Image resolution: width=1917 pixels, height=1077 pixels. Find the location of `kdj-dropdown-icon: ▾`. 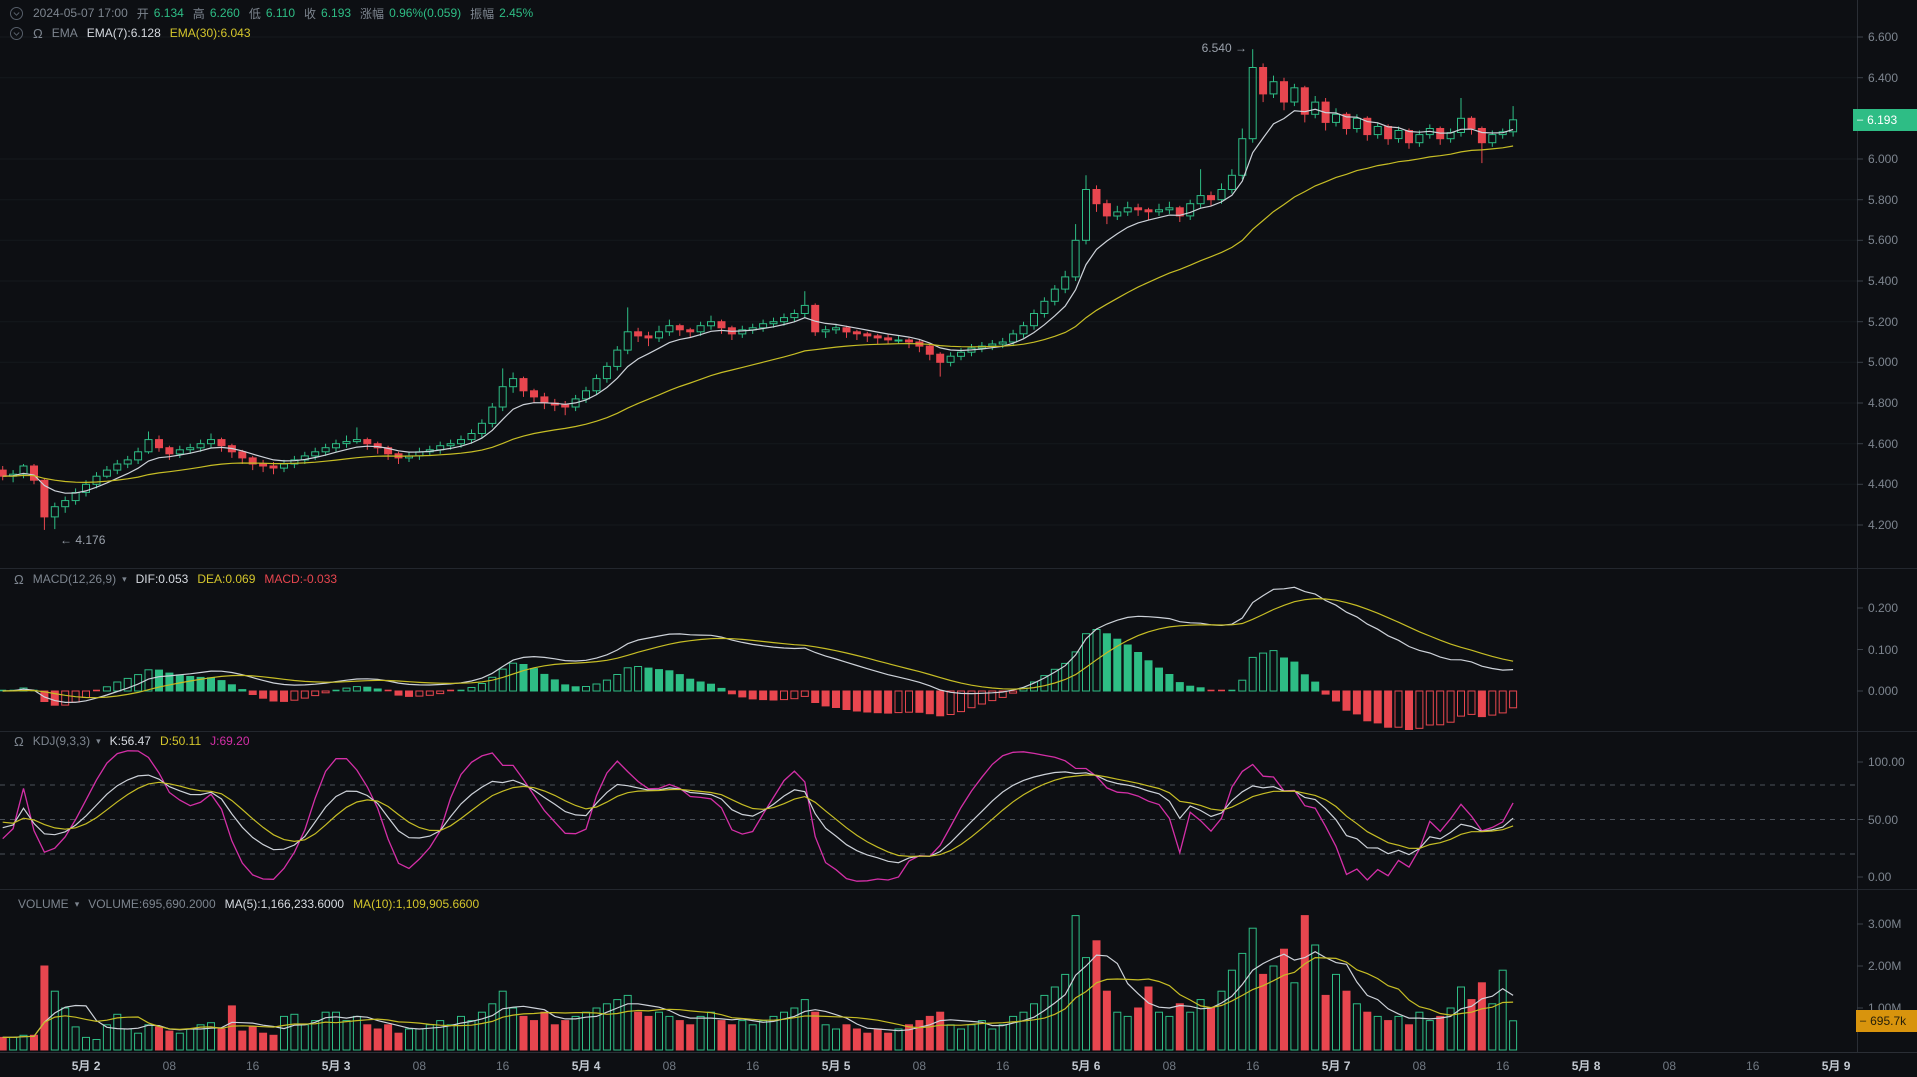

kdj-dropdown-icon: ▾ is located at coordinates (98, 740).